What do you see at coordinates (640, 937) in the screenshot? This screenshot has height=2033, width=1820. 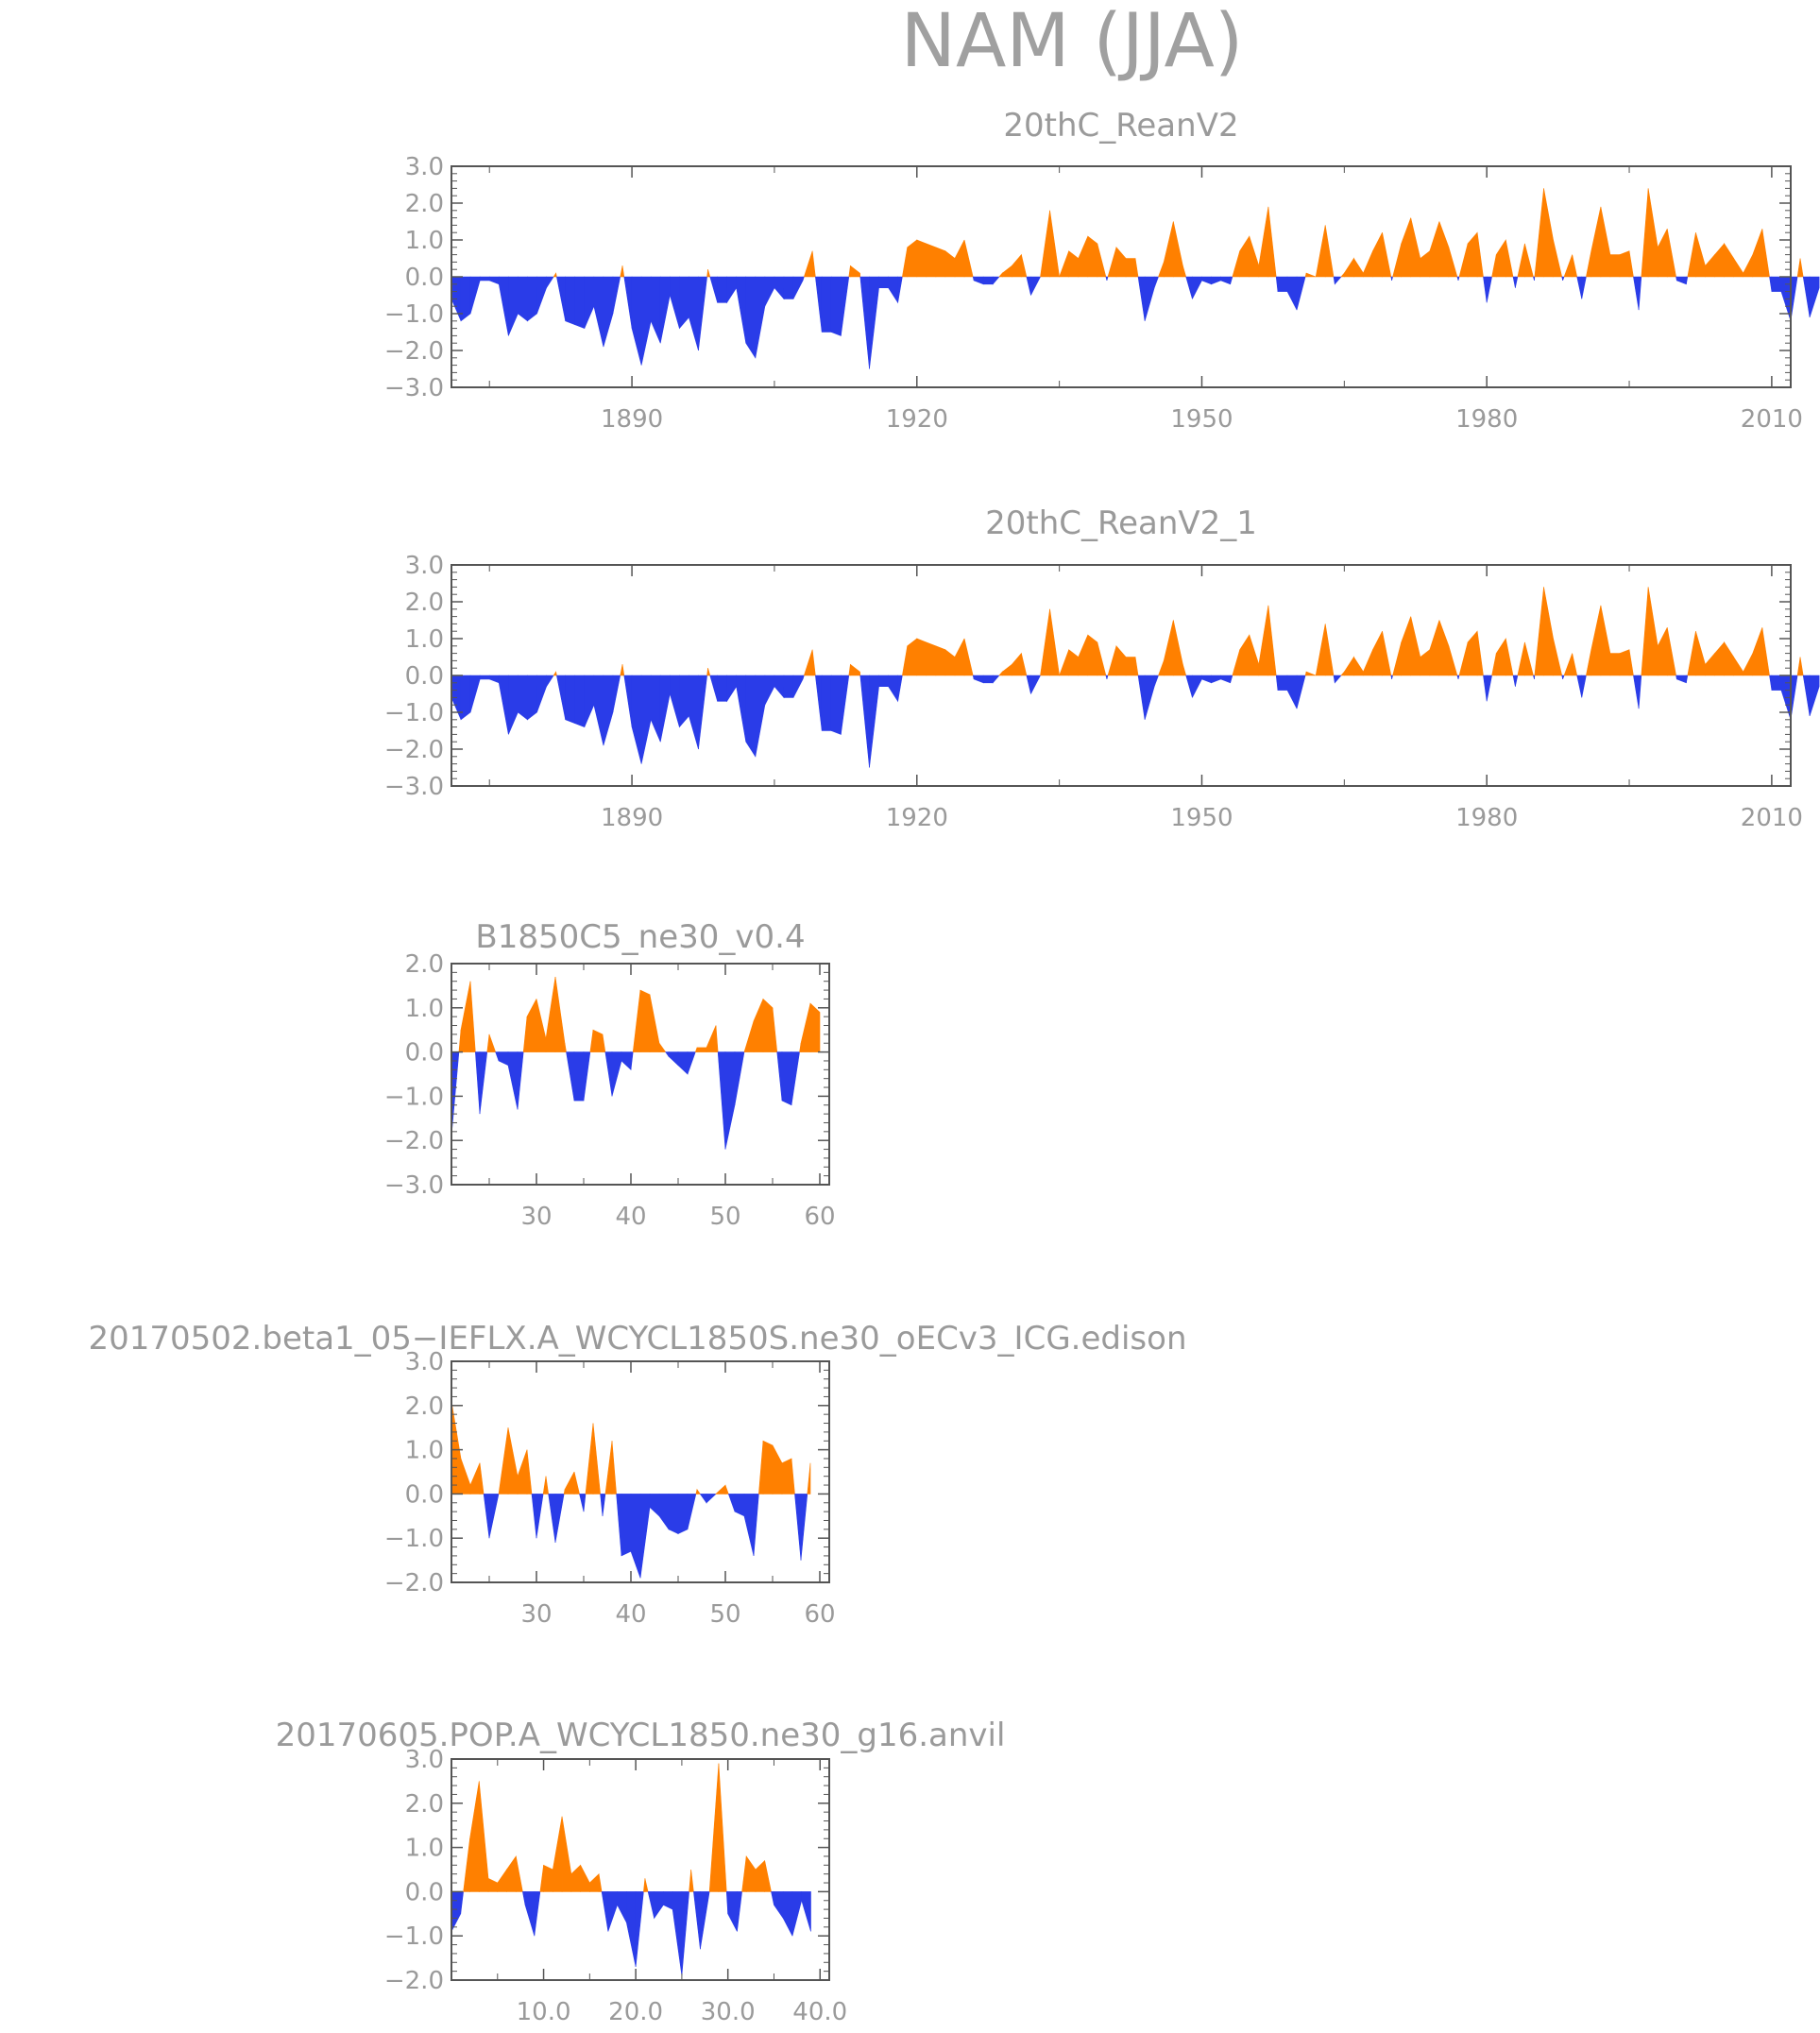 I see `panel-title: B1850C5_ne30_v0.4` at bounding box center [640, 937].